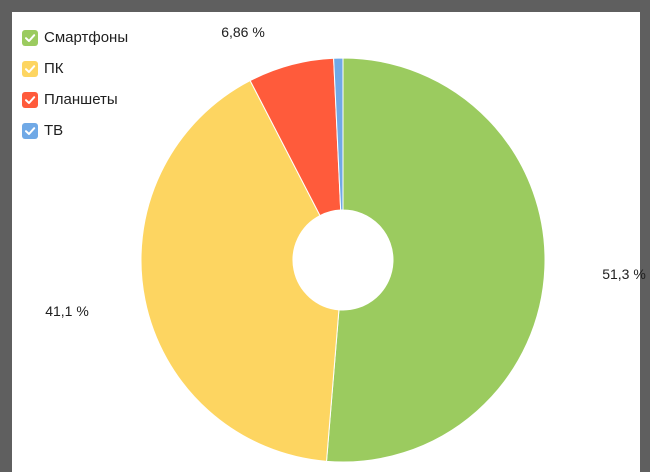  What do you see at coordinates (75, 130) in the screenshot?
I see `legend-item-tv: ТВ` at bounding box center [75, 130].